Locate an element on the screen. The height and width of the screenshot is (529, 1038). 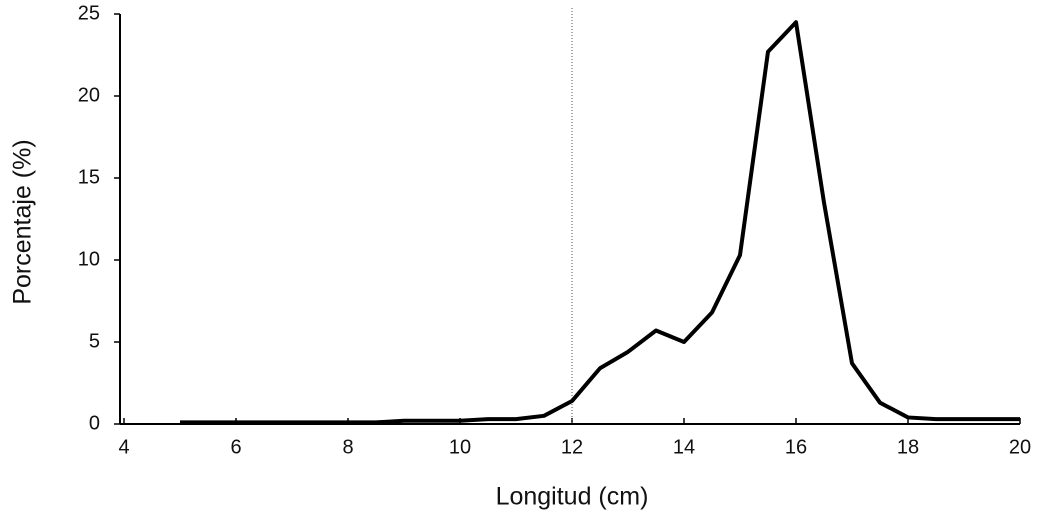
y-tick-label: 20 is located at coordinates (89, 95).